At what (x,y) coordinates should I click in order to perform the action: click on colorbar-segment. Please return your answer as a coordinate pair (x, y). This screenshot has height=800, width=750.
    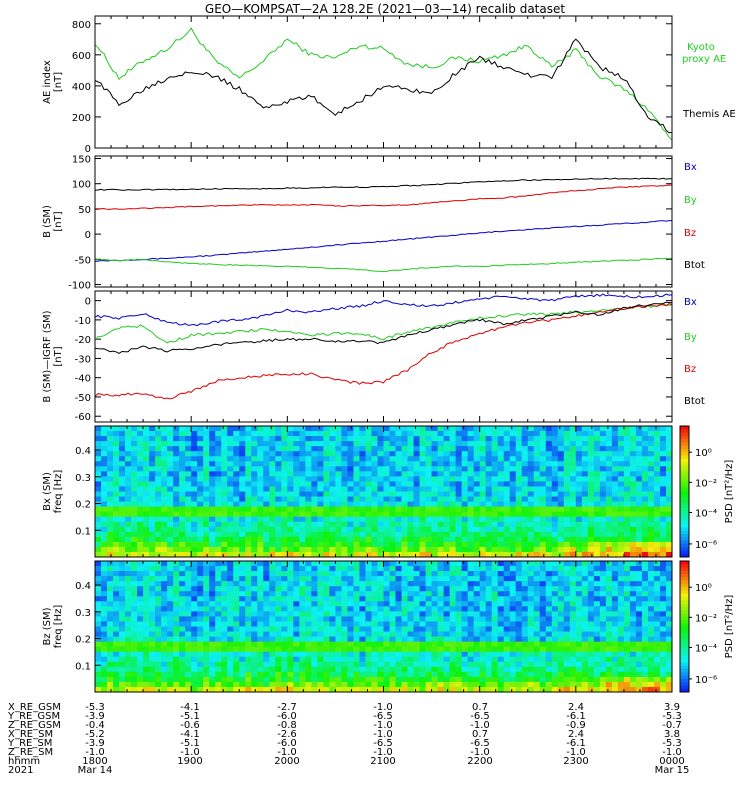
    Looking at the image, I should click on (684, 457).